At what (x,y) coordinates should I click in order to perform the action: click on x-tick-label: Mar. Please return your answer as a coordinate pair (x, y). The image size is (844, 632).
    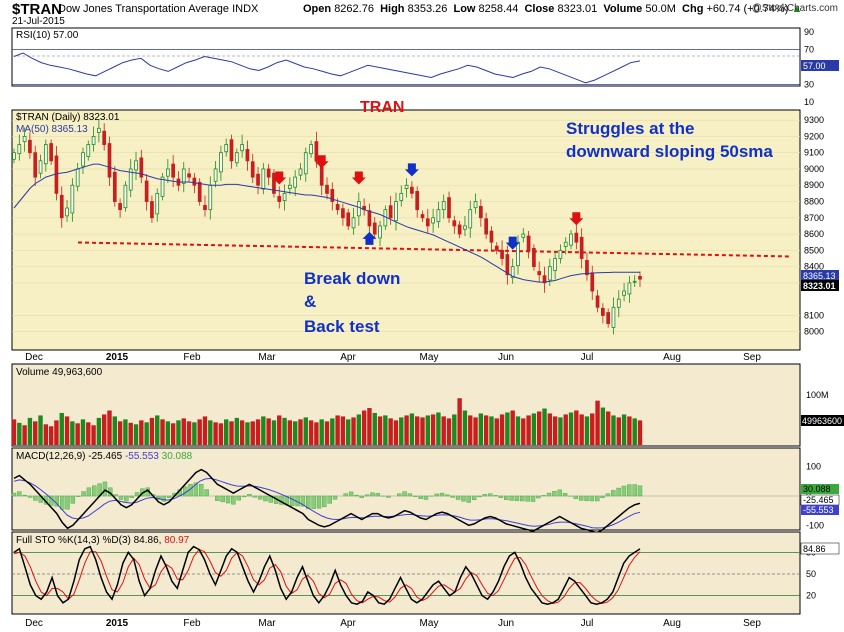
    Looking at the image, I should click on (267, 623).